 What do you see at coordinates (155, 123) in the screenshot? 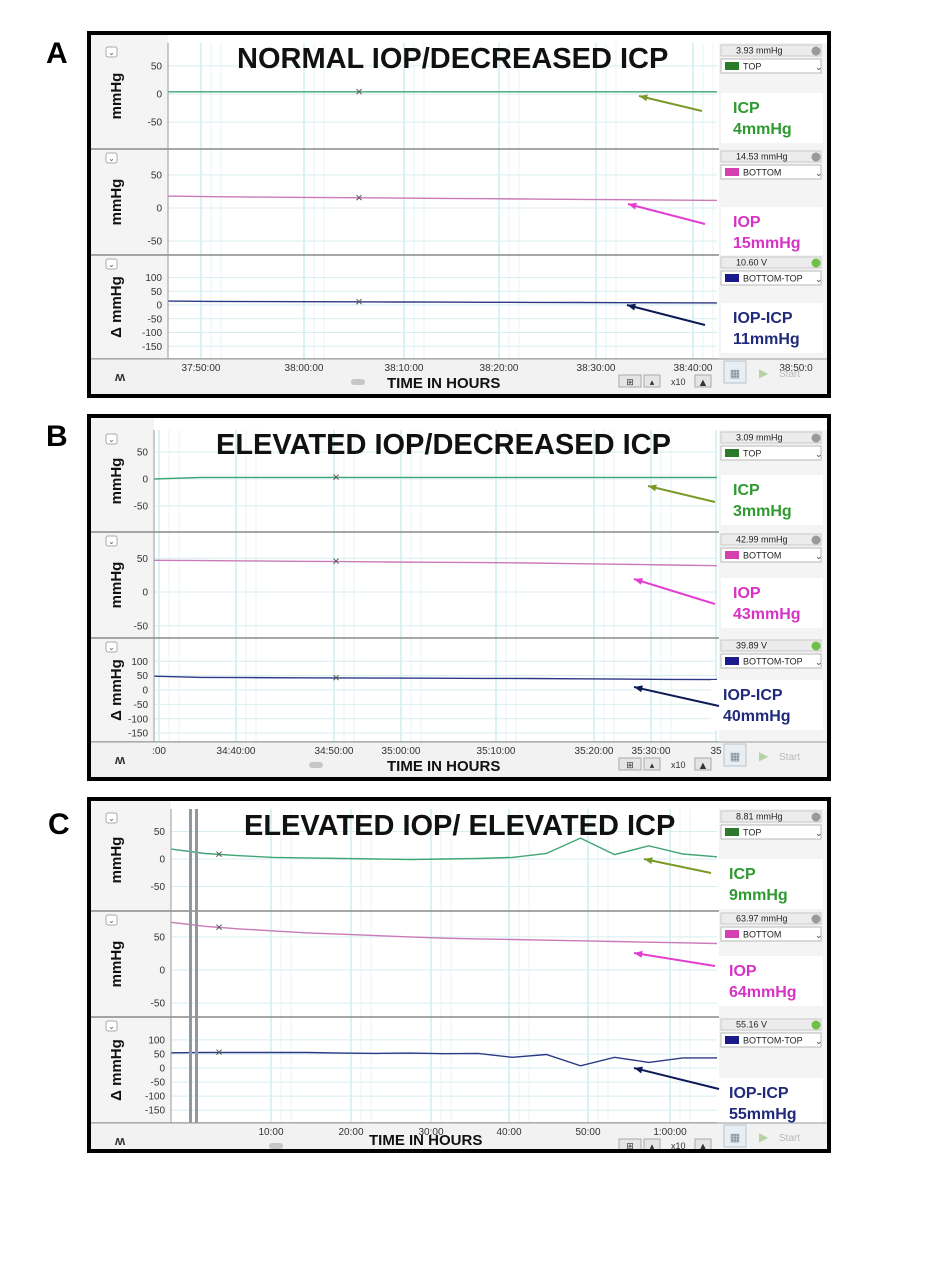
I see `y-tick-label-a-0-2: -50` at bounding box center [155, 123].